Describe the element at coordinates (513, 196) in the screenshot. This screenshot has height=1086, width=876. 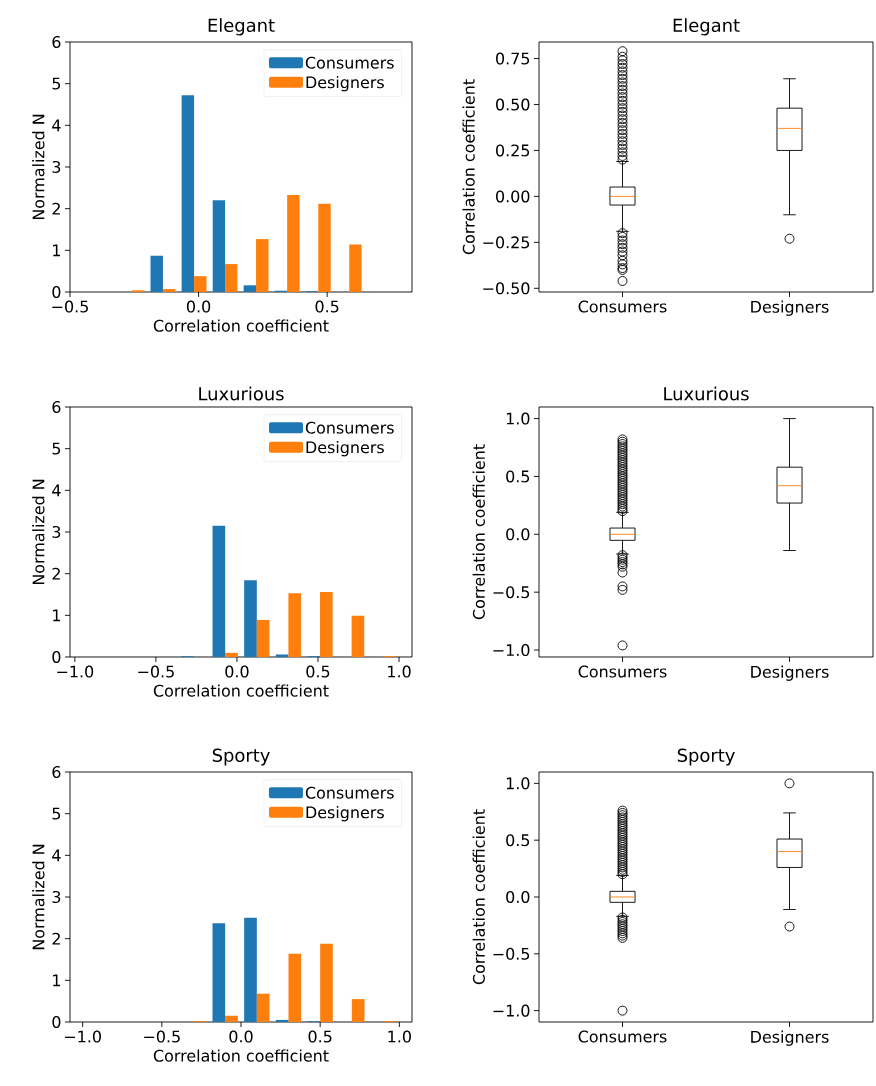
I see `y-tick-label: 0.00` at that location.